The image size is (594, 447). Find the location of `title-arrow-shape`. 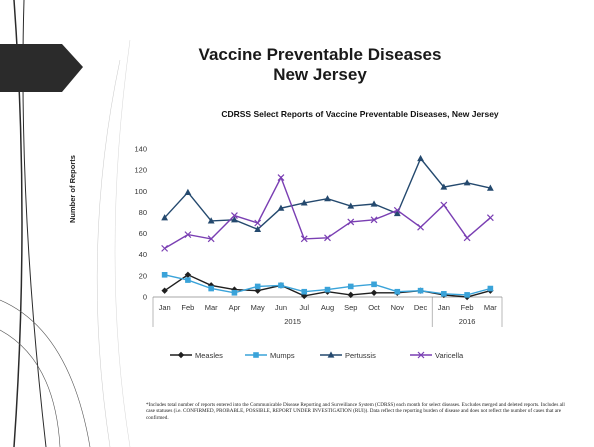

title-arrow-shape is located at coordinates (41, 68).